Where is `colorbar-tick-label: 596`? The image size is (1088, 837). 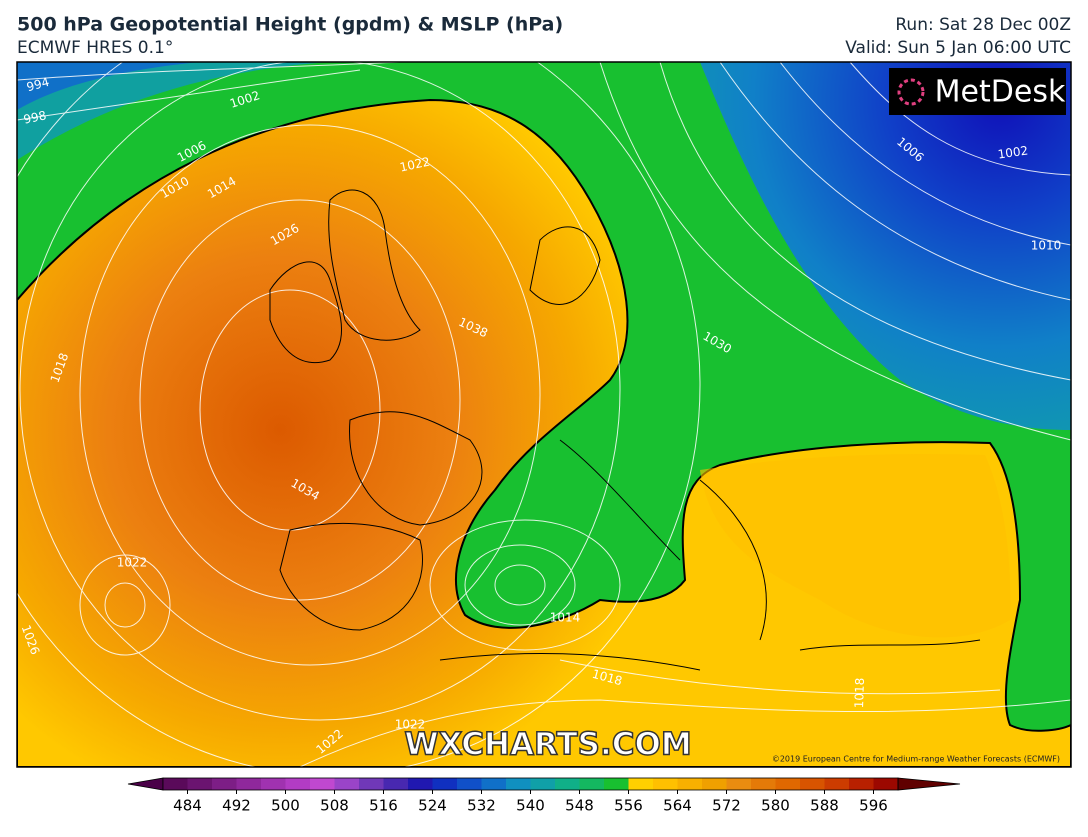
colorbar-tick-label: 596 is located at coordinates (873, 806).